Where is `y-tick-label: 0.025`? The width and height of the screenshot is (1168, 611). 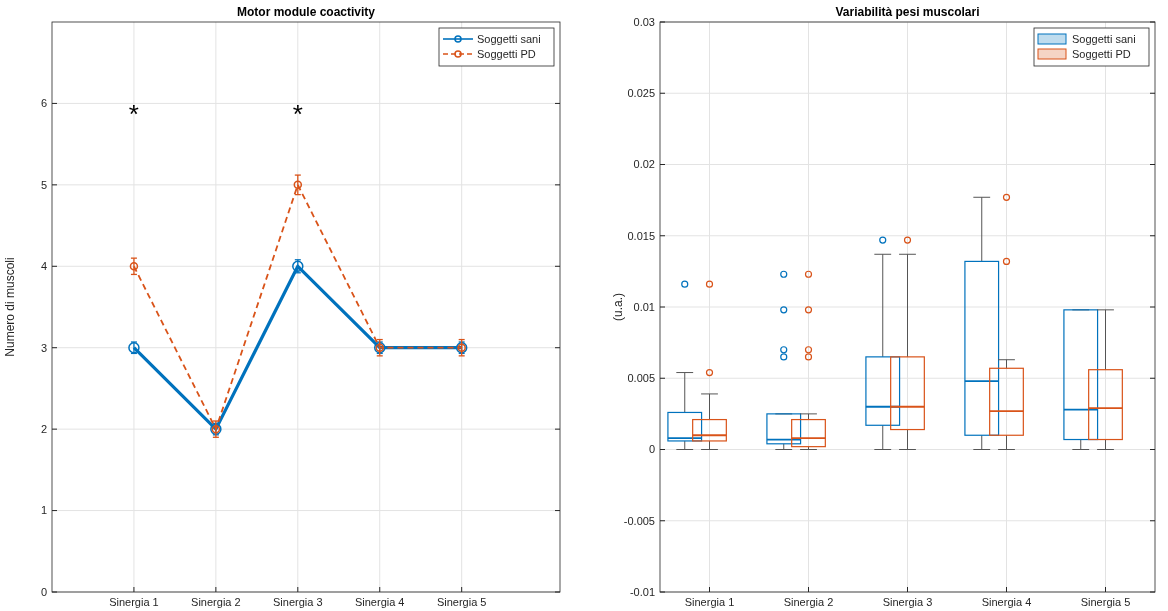 y-tick-label: 0.025 is located at coordinates (641, 93).